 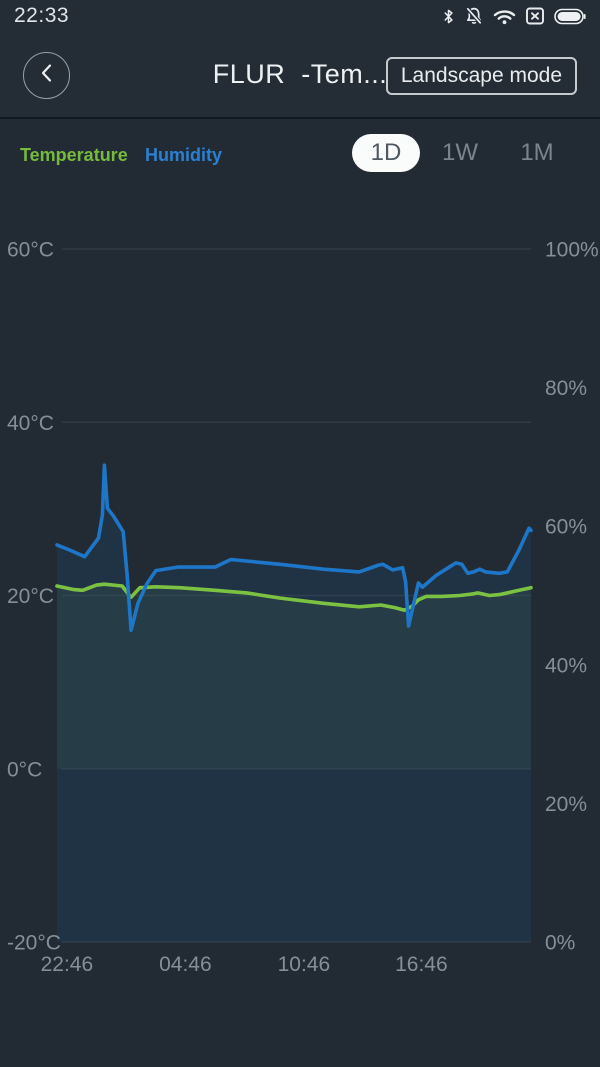 What do you see at coordinates (74, 155) in the screenshot?
I see `legend-temperature: Temperature` at bounding box center [74, 155].